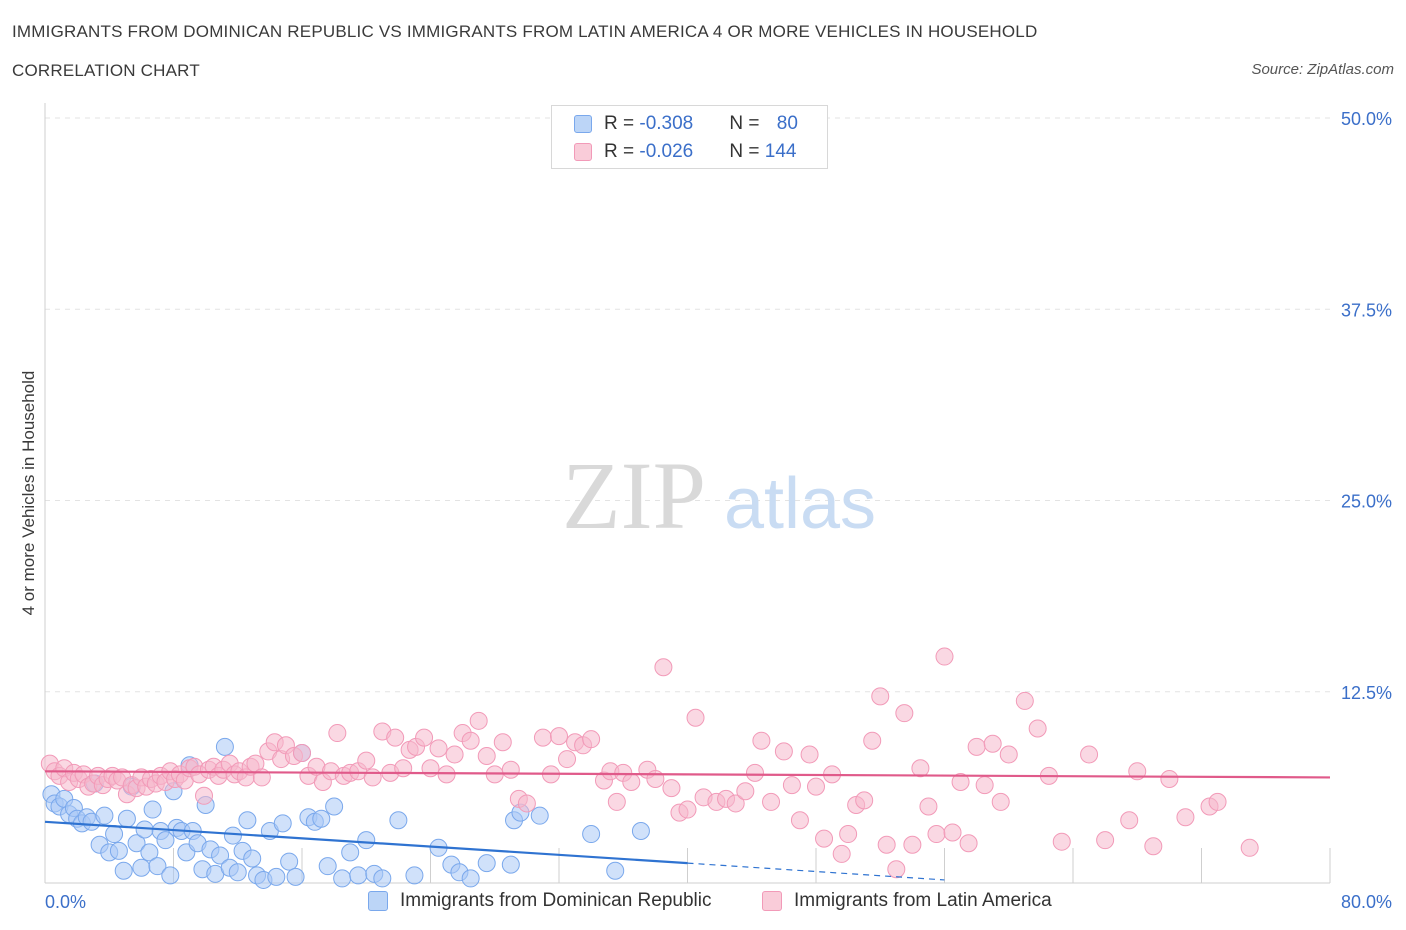 The height and width of the screenshot is (930, 1406). Describe the element at coordinates (1366, 693) in the screenshot. I see `y-tick-label: 12.5%` at that location.